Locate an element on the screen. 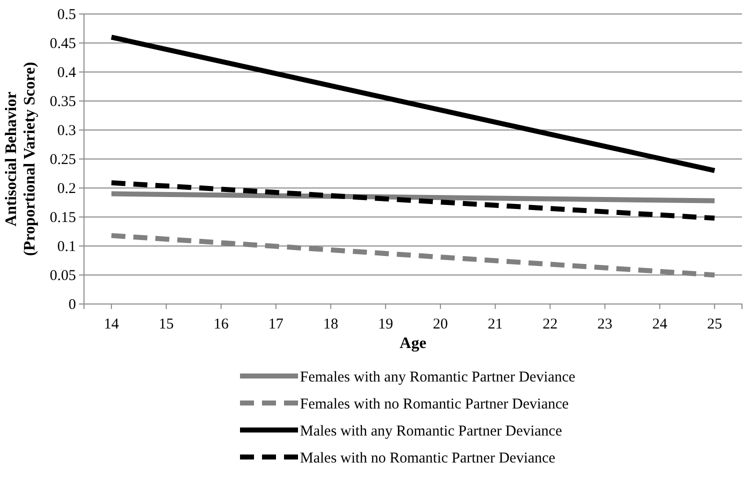 Image resolution: width=752 pixels, height=482 pixels. x-tick-label: 17 is located at coordinates (276, 324).